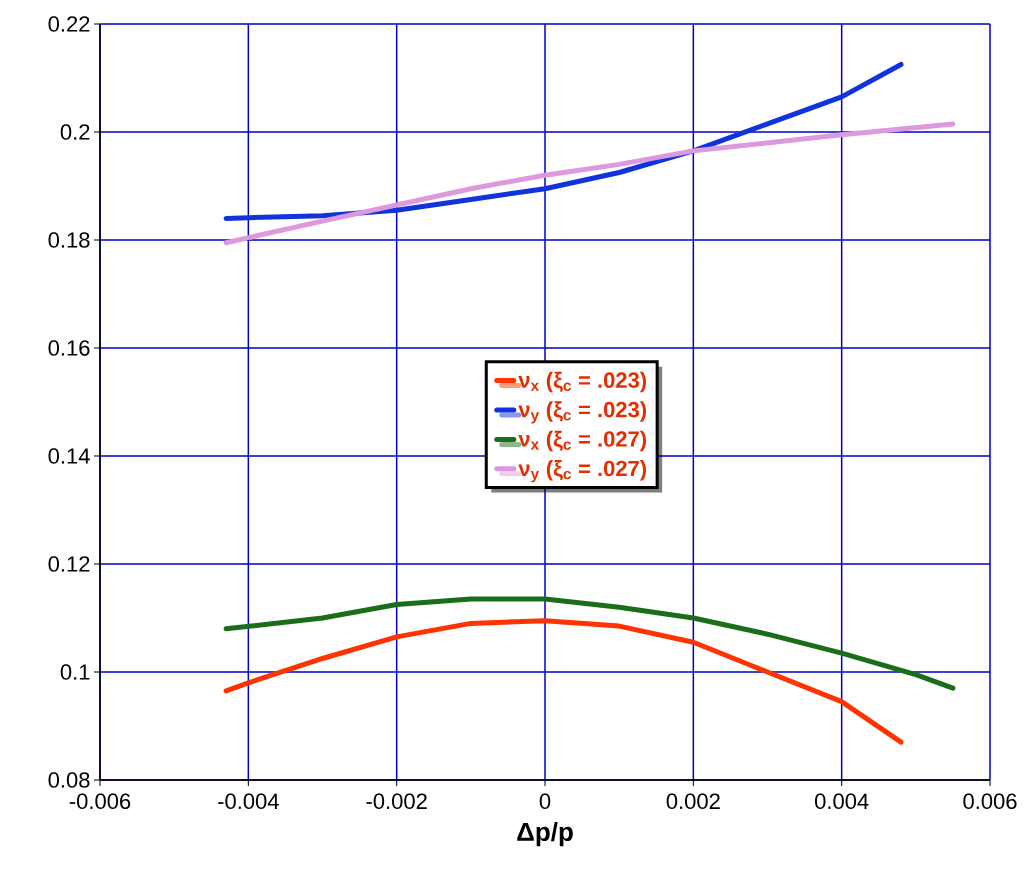 Image resolution: width=1033 pixels, height=888 pixels. Describe the element at coordinates (100, 801) in the screenshot. I see `x-tick-label: -0.006` at that location.